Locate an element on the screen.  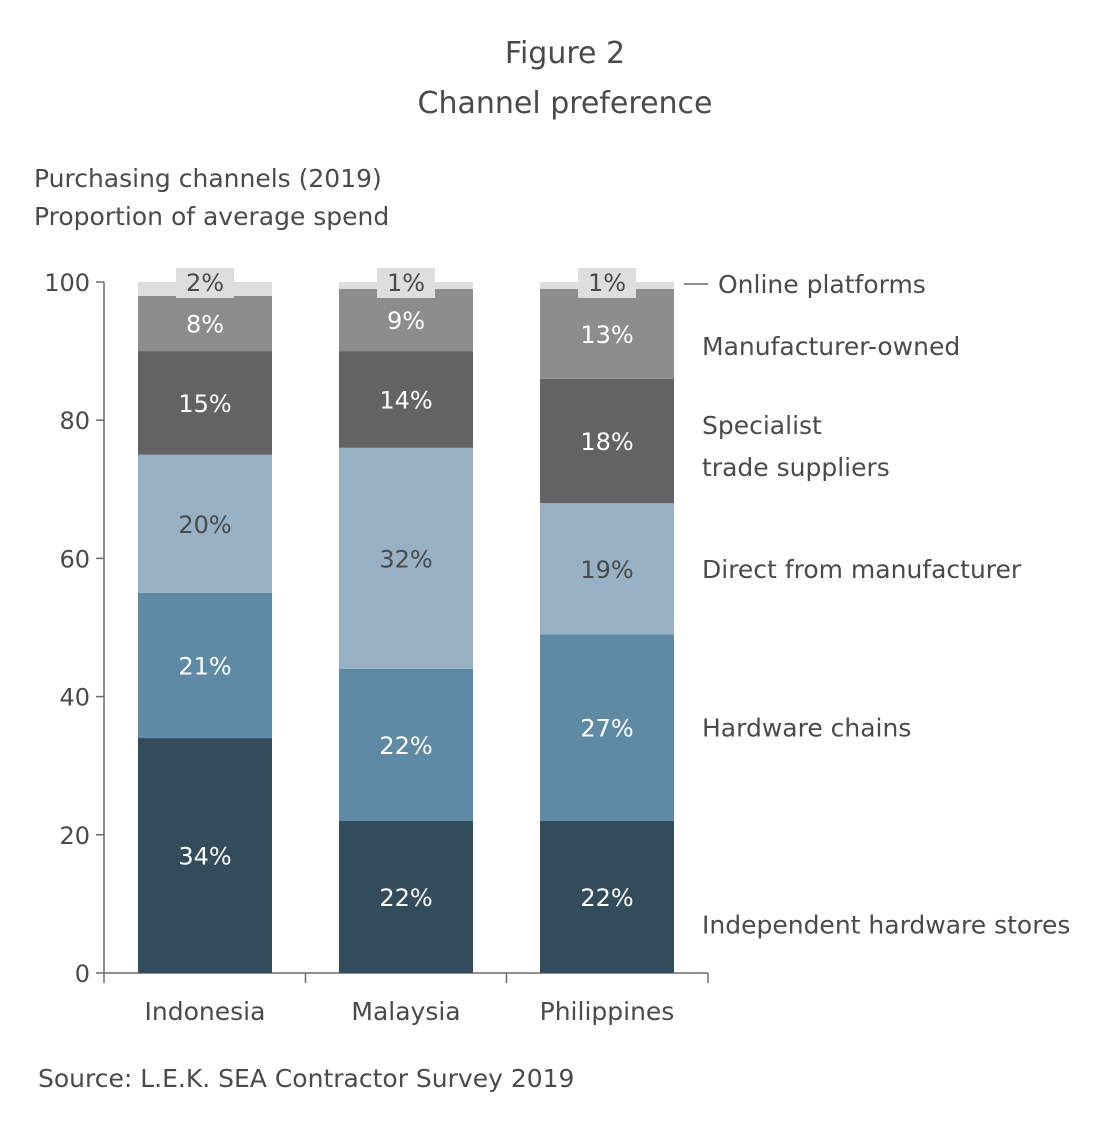
chart-title: Purchasing channels (2019) is located at coordinates (208, 178).